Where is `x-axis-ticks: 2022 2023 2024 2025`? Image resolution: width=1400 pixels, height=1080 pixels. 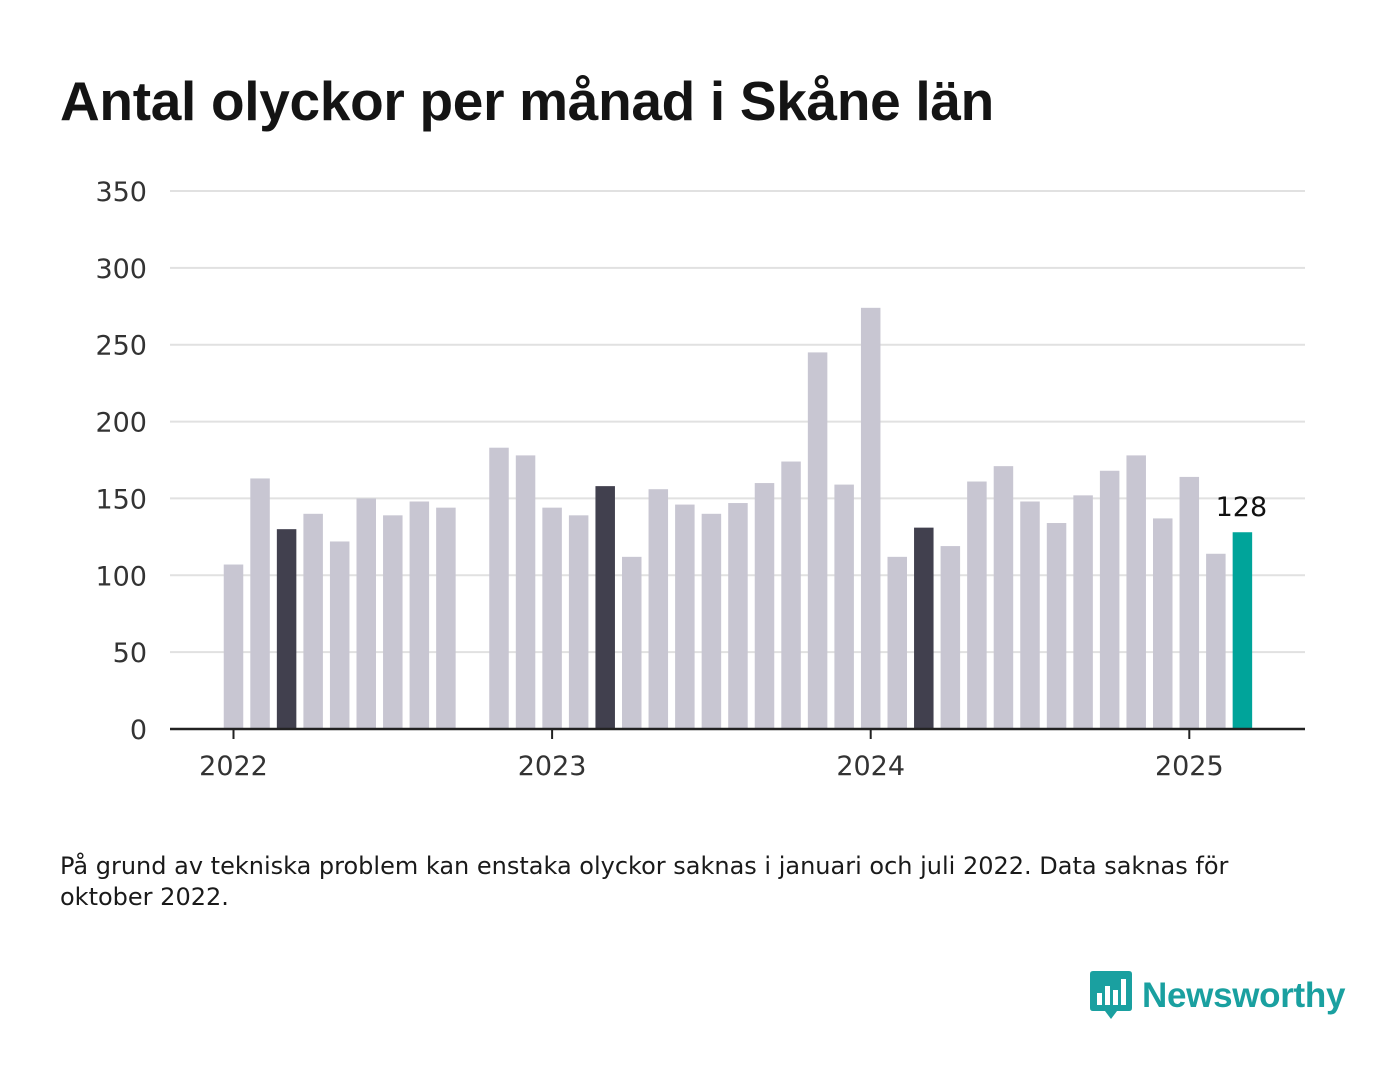 x-axis-ticks: 2022 2023 2024 2025 is located at coordinates (711, 755).